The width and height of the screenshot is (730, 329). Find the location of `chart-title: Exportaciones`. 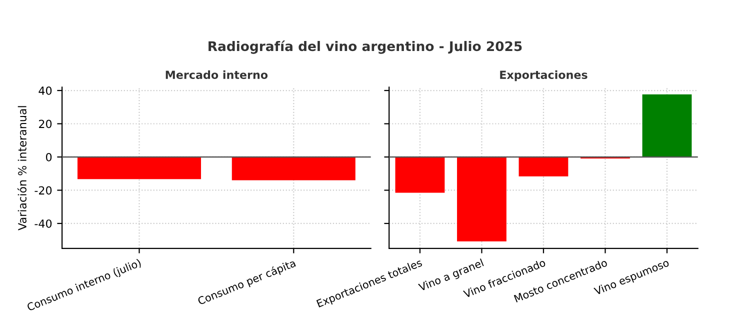

chart-title: Exportaciones is located at coordinates (544, 76).